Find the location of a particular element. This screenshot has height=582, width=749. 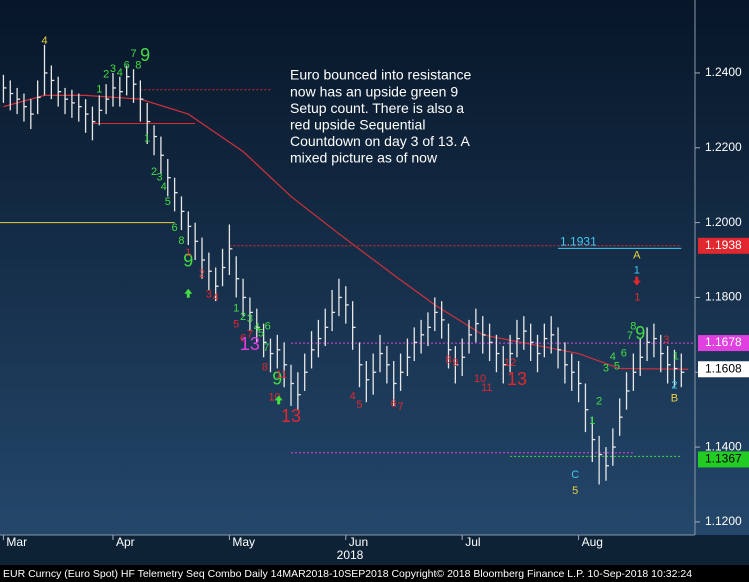

x-tick-label: Jul is located at coordinates (472, 542).